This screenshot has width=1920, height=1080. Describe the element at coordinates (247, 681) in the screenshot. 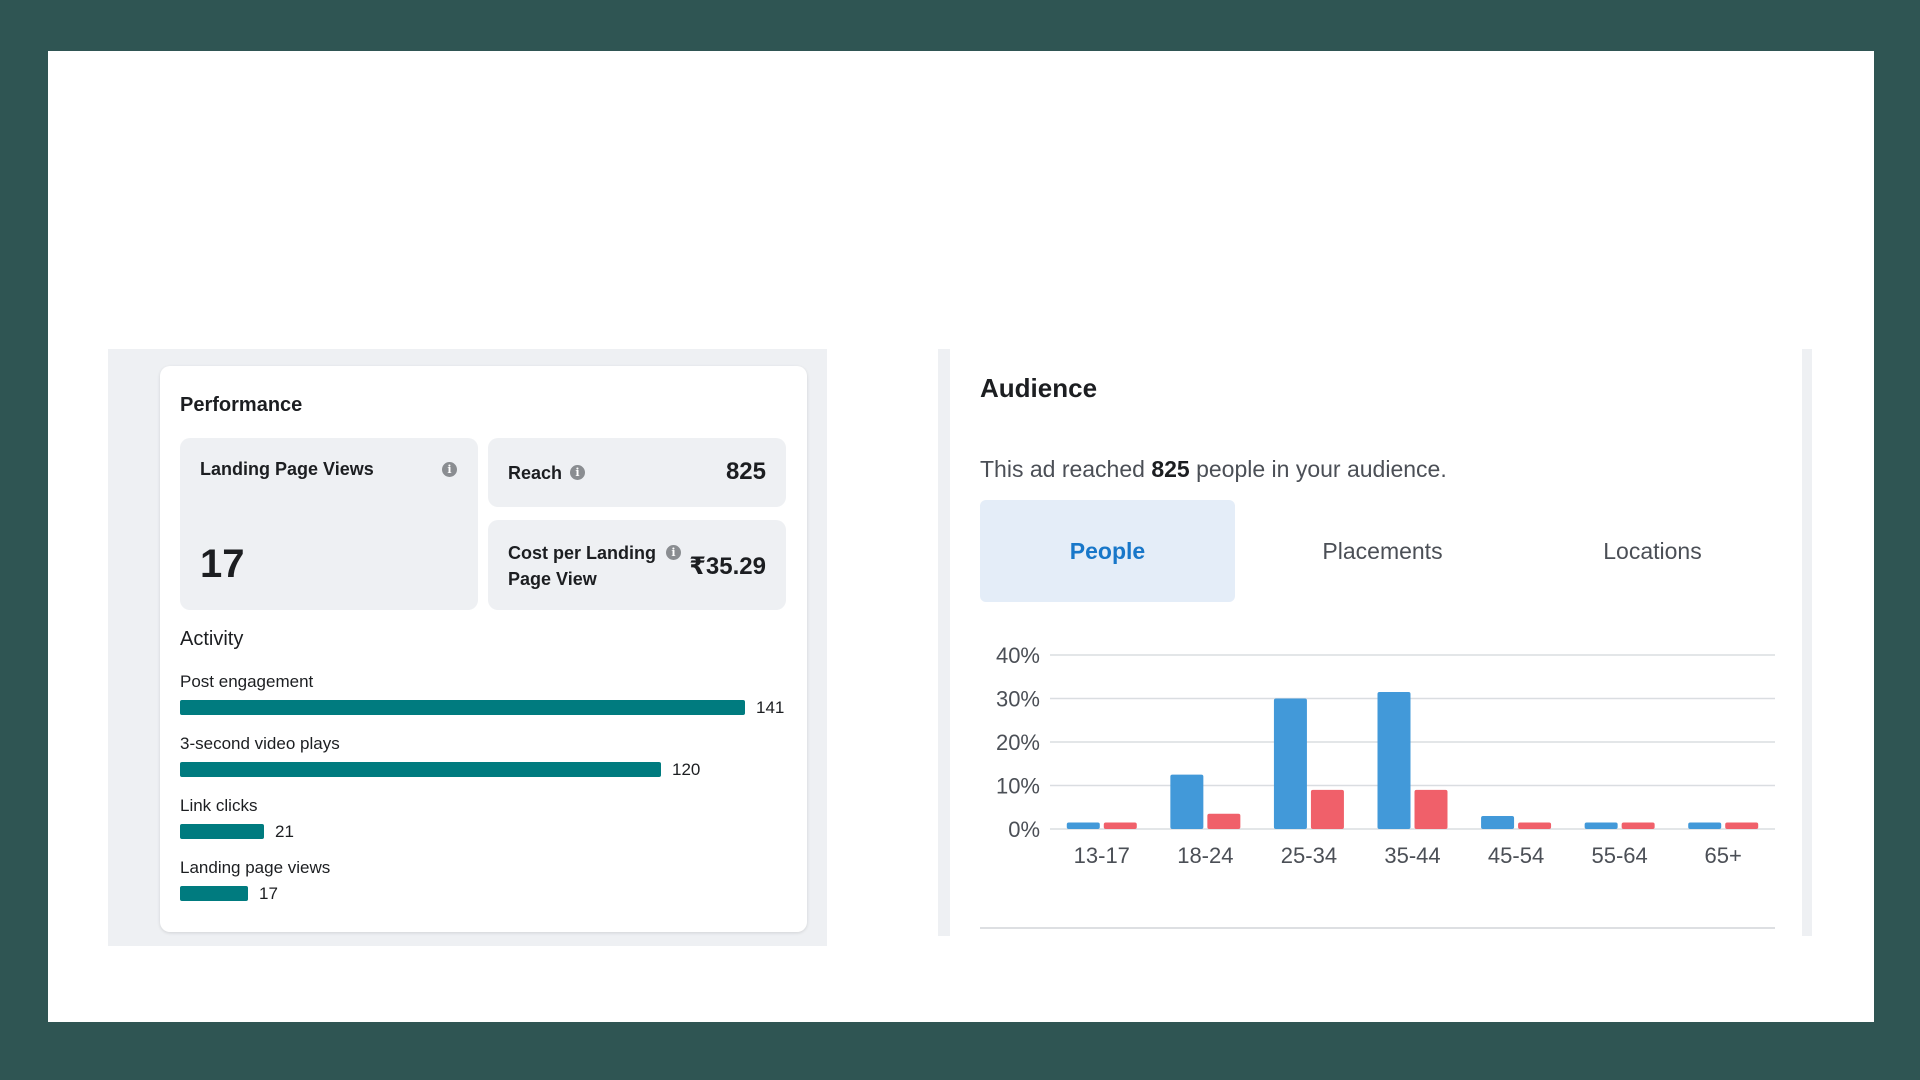

I see `activity-label: Post engagement` at that location.